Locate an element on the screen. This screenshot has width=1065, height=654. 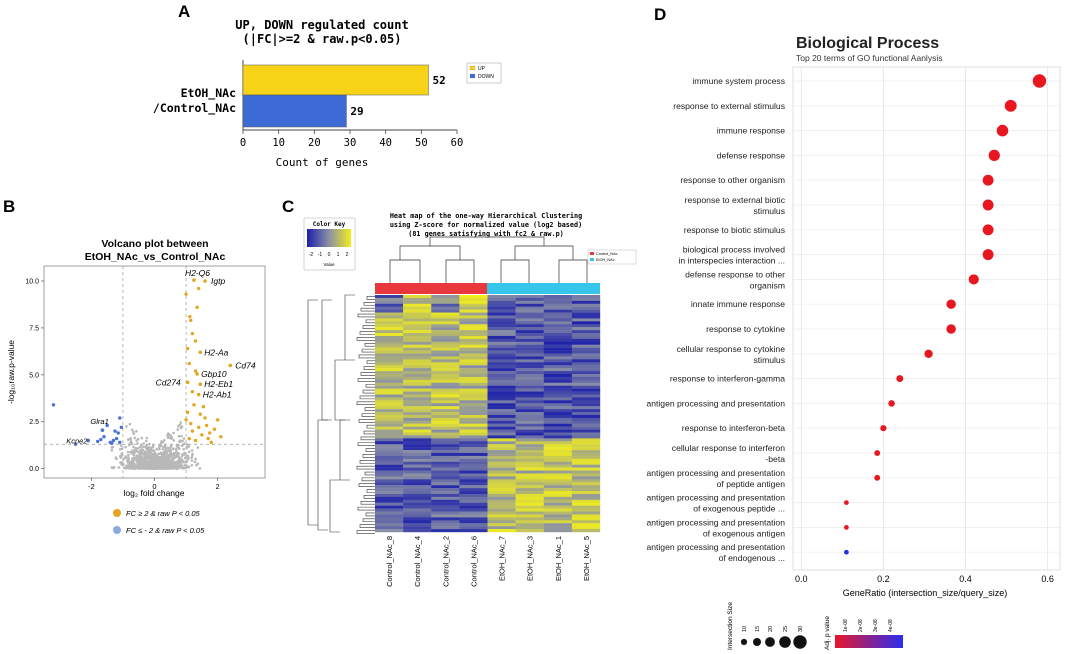
panel-c-color-key-tick: 0 is located at coordinates (329, 255).